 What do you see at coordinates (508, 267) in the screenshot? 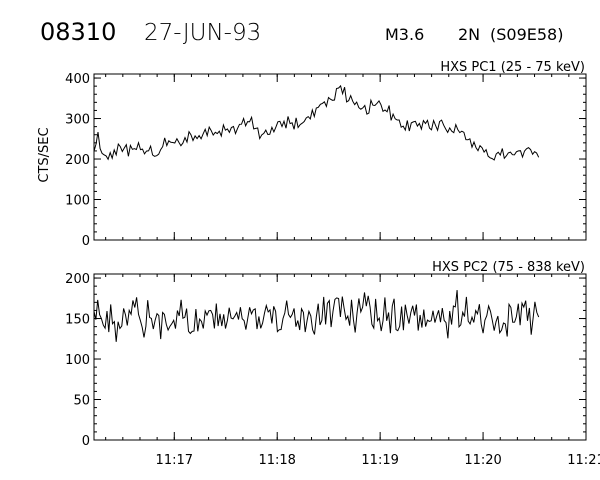
I see `panel2-title: HXS PC2 (75 - 838 keV)` at bounding box center [508, 267].